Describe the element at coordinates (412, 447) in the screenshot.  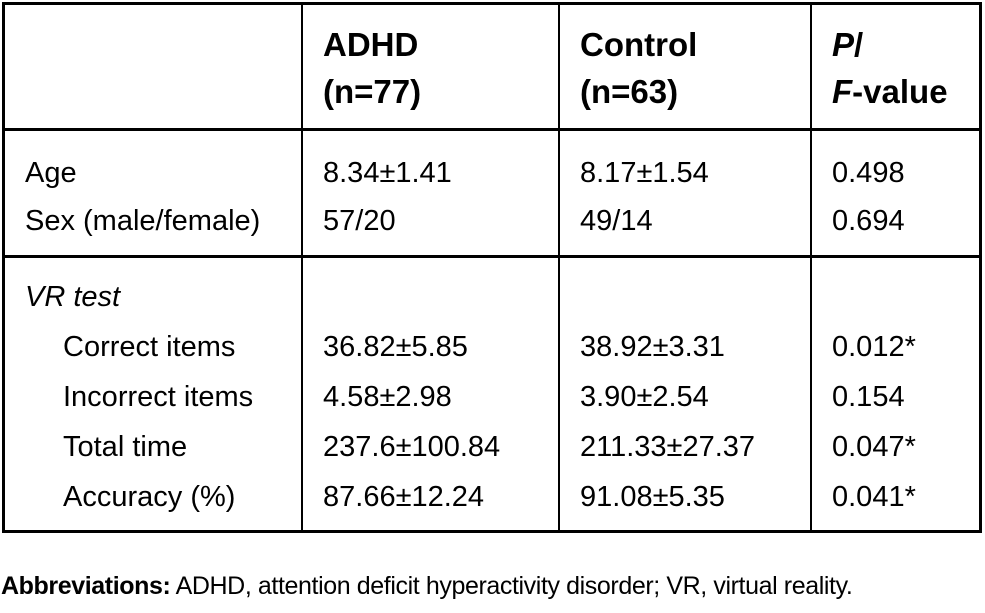
I see `total-time-adhd-value: 237.6±100.84` at that location.